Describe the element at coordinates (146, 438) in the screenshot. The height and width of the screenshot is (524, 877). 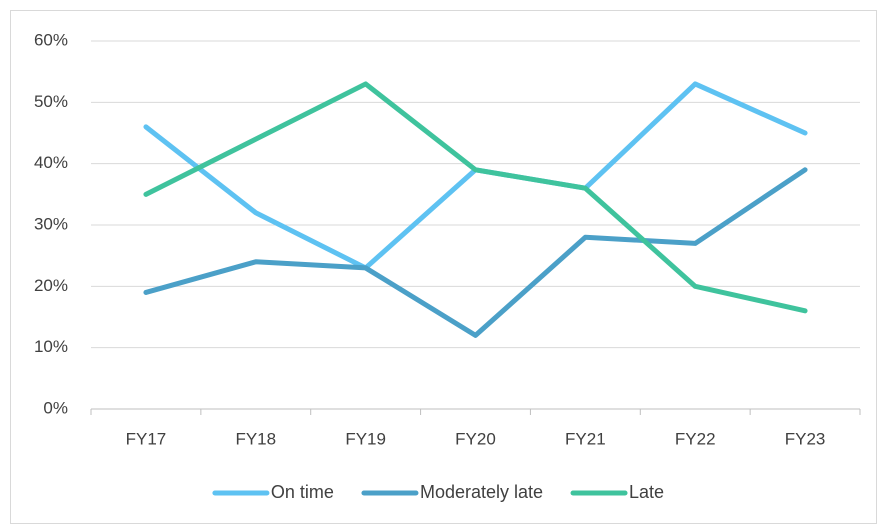
I see `x-tick-label: FY17` at that location.